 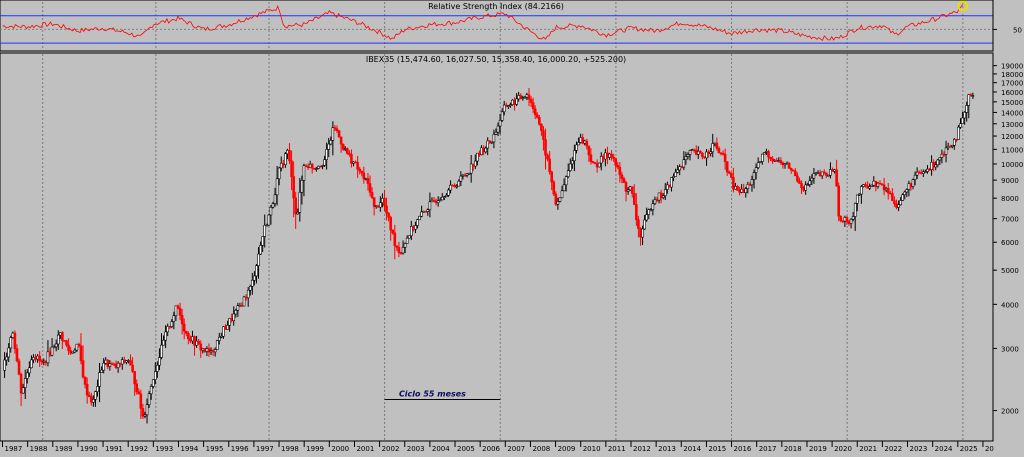 What do you see at coordinates (944, 449) in the screenshot?
I see `x-tick-label: 2024` at bounding box center [944, 449].